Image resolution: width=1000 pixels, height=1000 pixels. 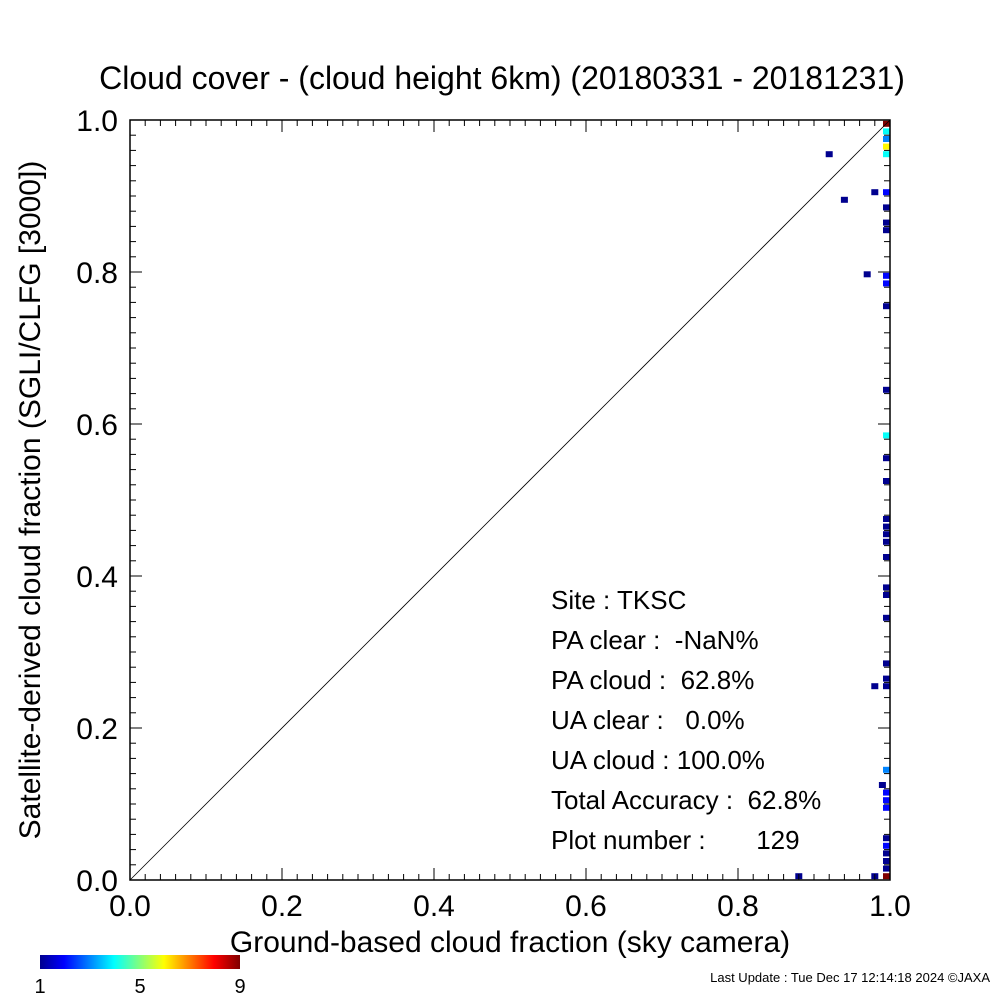 I want to click on colorbar-legend: 1 5 9, so click(x=140, y=976).